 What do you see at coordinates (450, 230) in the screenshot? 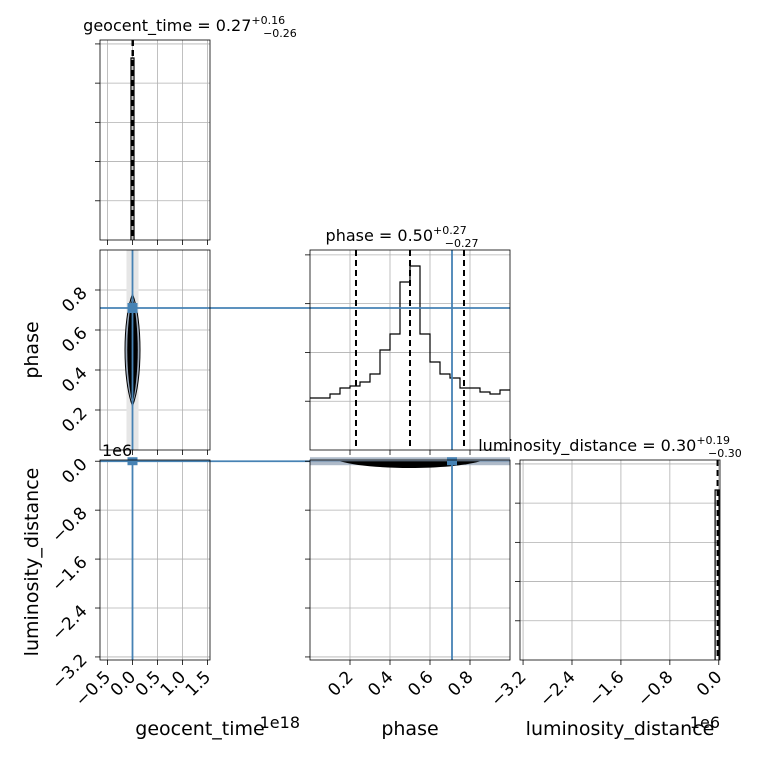
I see `title-plus: +0.27` at bounding box center [450, 230].